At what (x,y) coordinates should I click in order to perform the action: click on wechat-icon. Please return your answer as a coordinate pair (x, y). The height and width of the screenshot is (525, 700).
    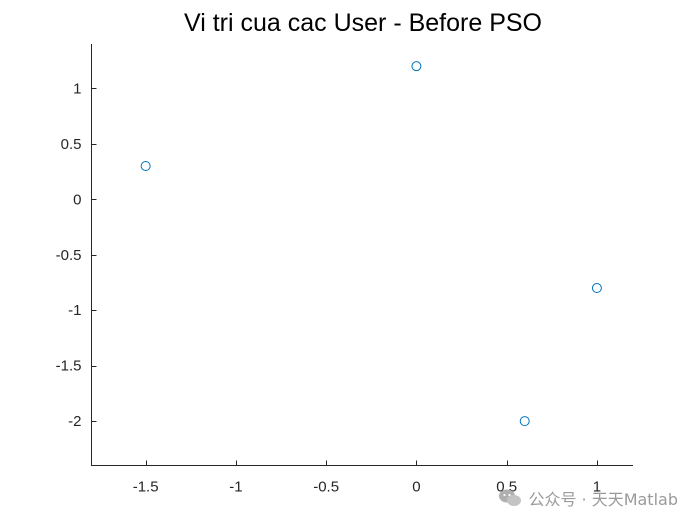
    Looking at the image, I should click on (510, 497).